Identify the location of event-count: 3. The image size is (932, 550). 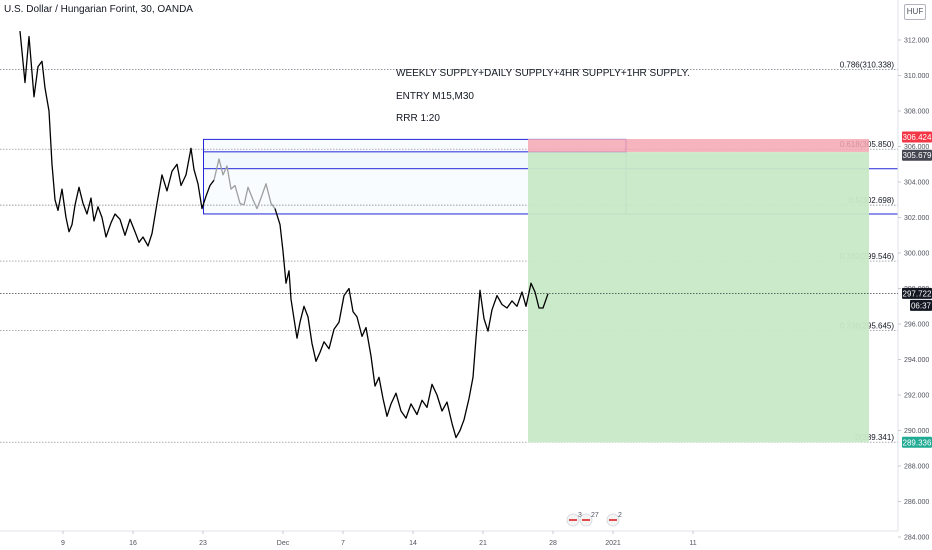
(580, 515).